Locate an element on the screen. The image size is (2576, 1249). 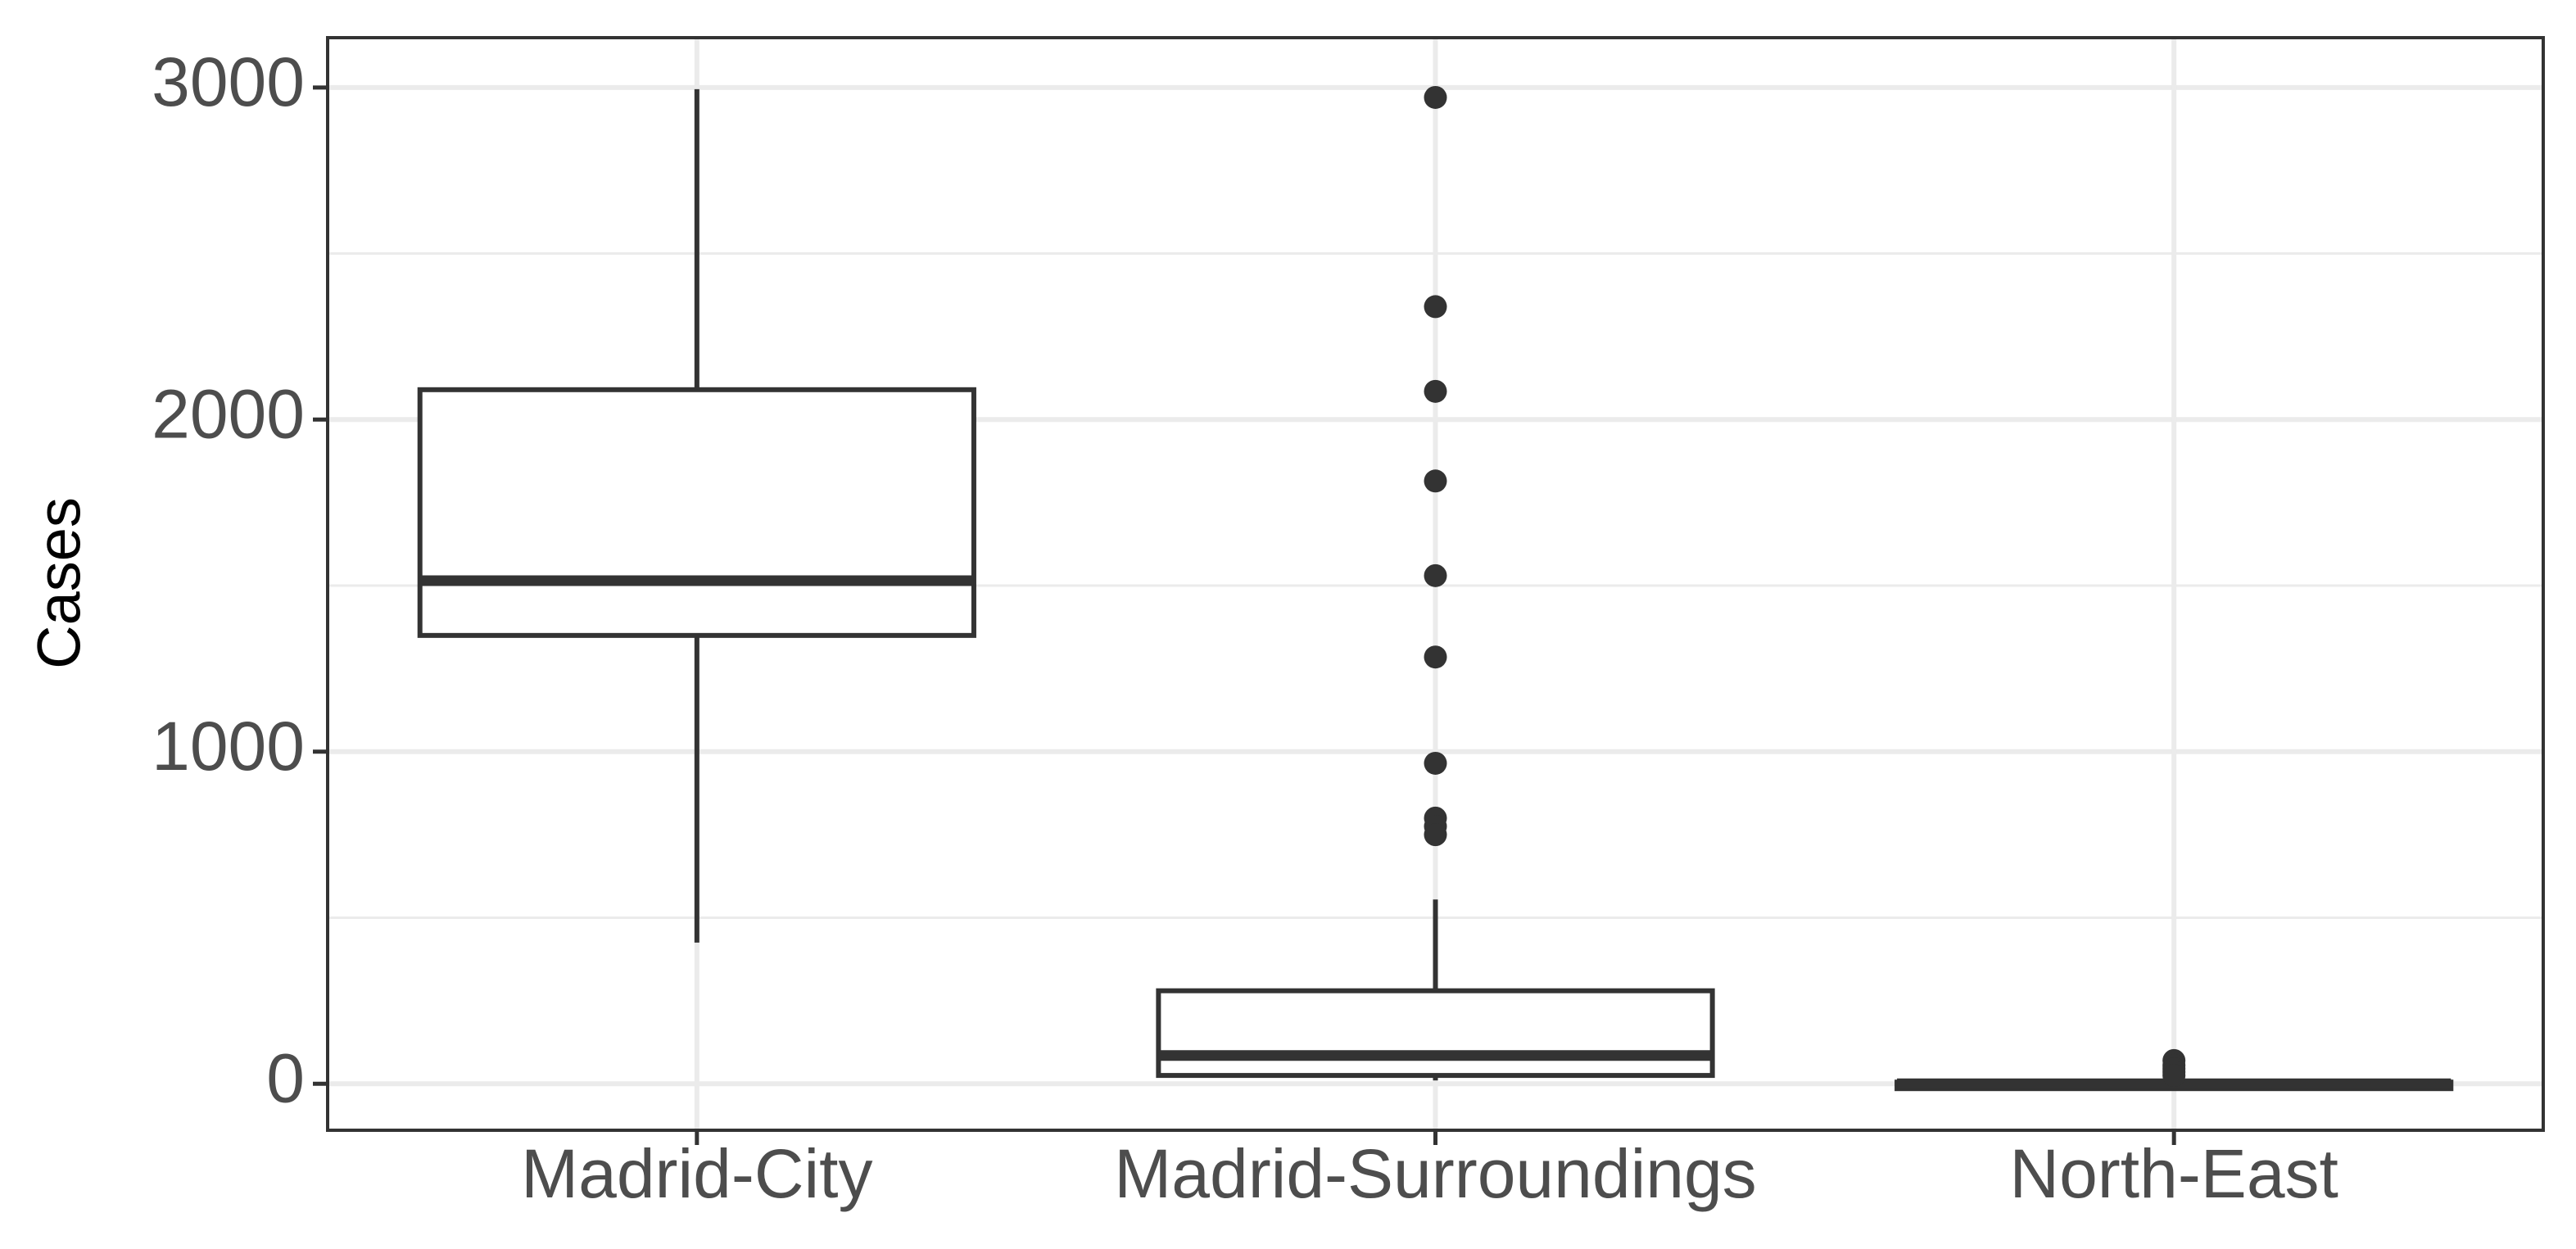
x-tick-label-madrid-city: Madrid-City is located at coordinates (696, 1173).